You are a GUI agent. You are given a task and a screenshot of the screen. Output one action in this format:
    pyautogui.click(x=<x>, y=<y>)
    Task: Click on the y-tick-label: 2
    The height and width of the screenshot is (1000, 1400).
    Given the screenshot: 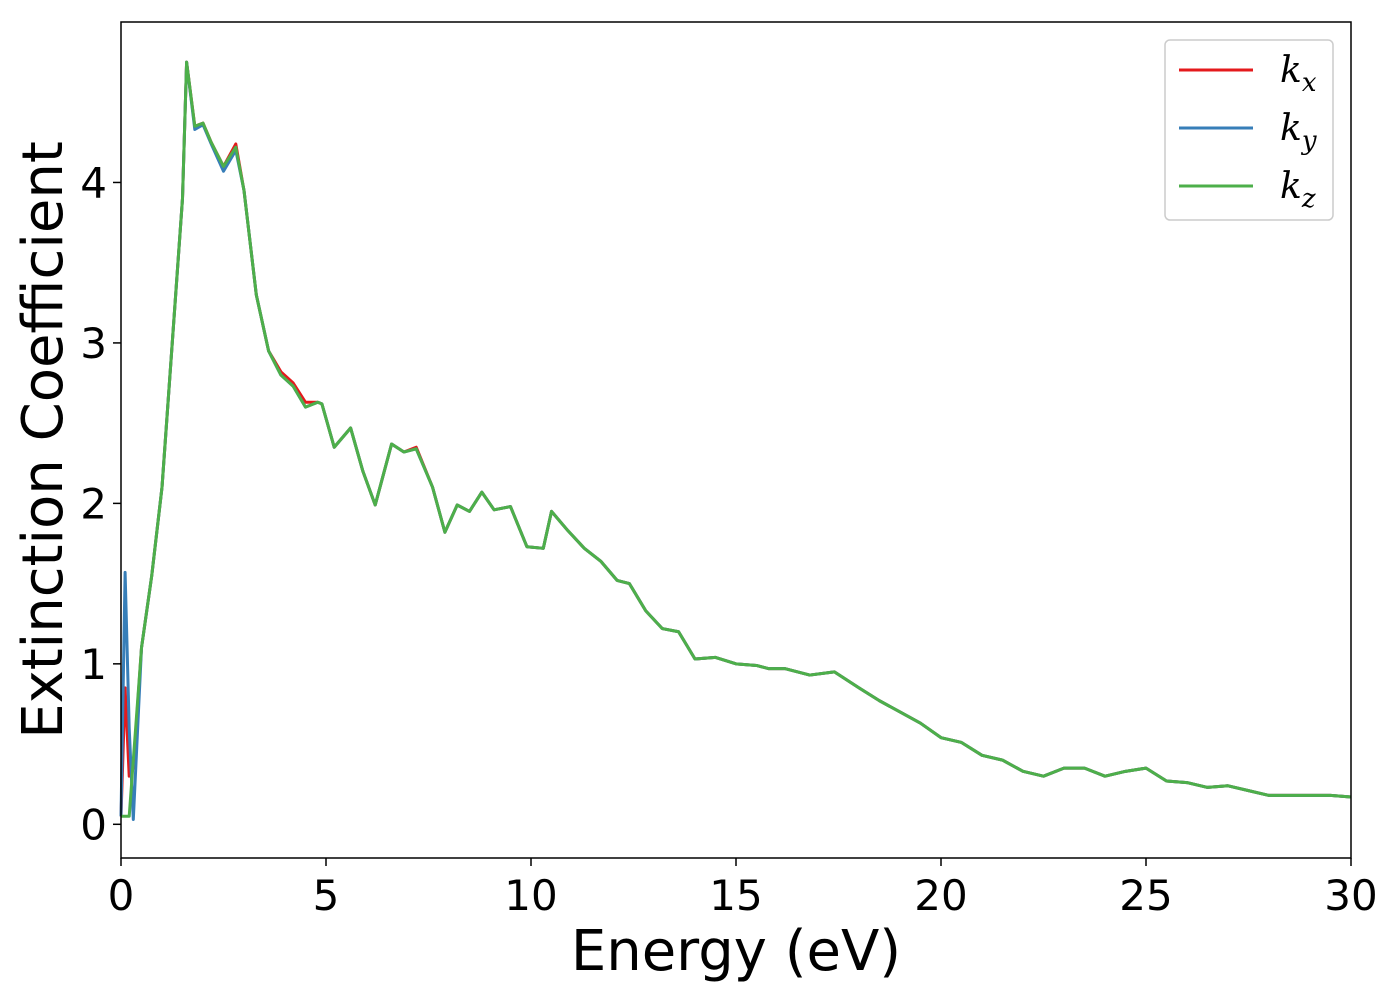 What is the action you would take?
    pyautogui.click(x=93, y=503)
    